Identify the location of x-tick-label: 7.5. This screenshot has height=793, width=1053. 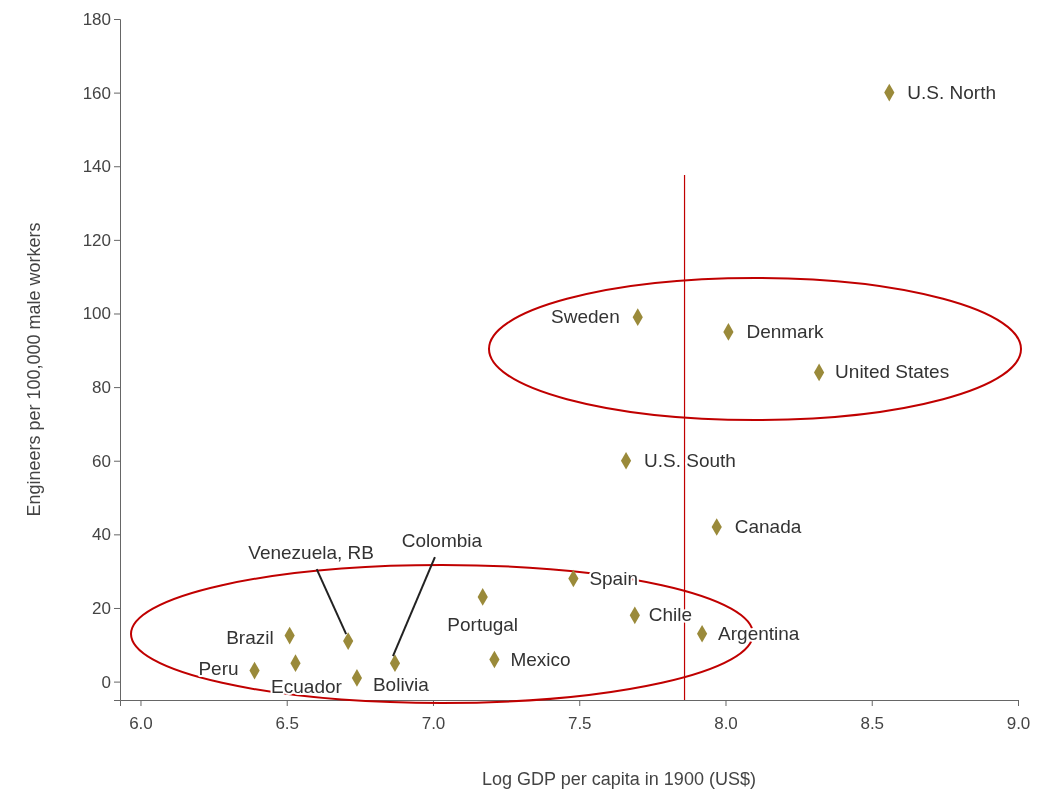
(579, 724).